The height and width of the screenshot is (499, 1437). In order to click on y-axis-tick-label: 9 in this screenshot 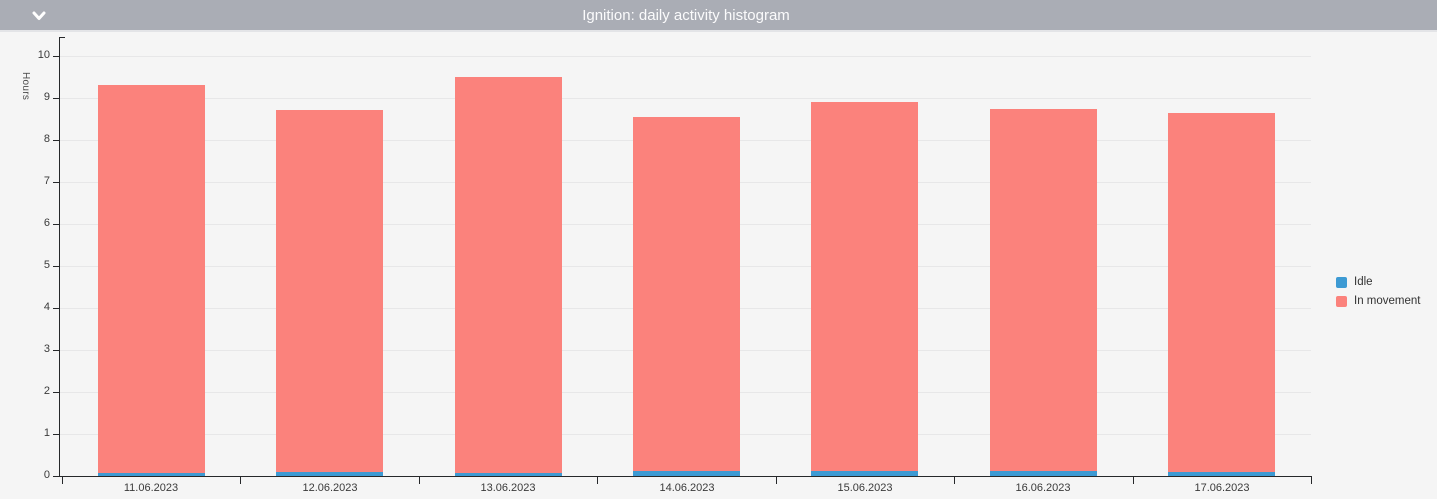, I will do `click(46, 97)`.